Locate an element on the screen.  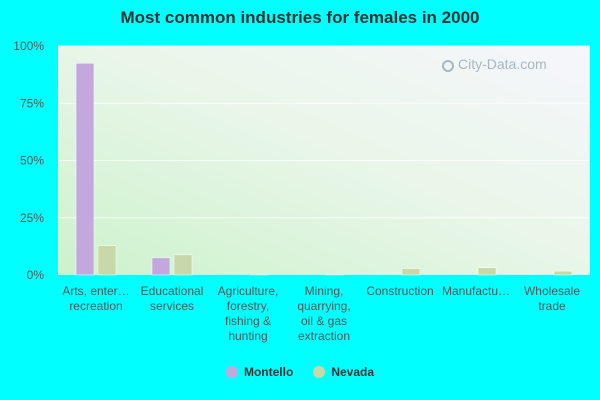
x-category-label-line: fishing & is located at coordinates (248, 321).